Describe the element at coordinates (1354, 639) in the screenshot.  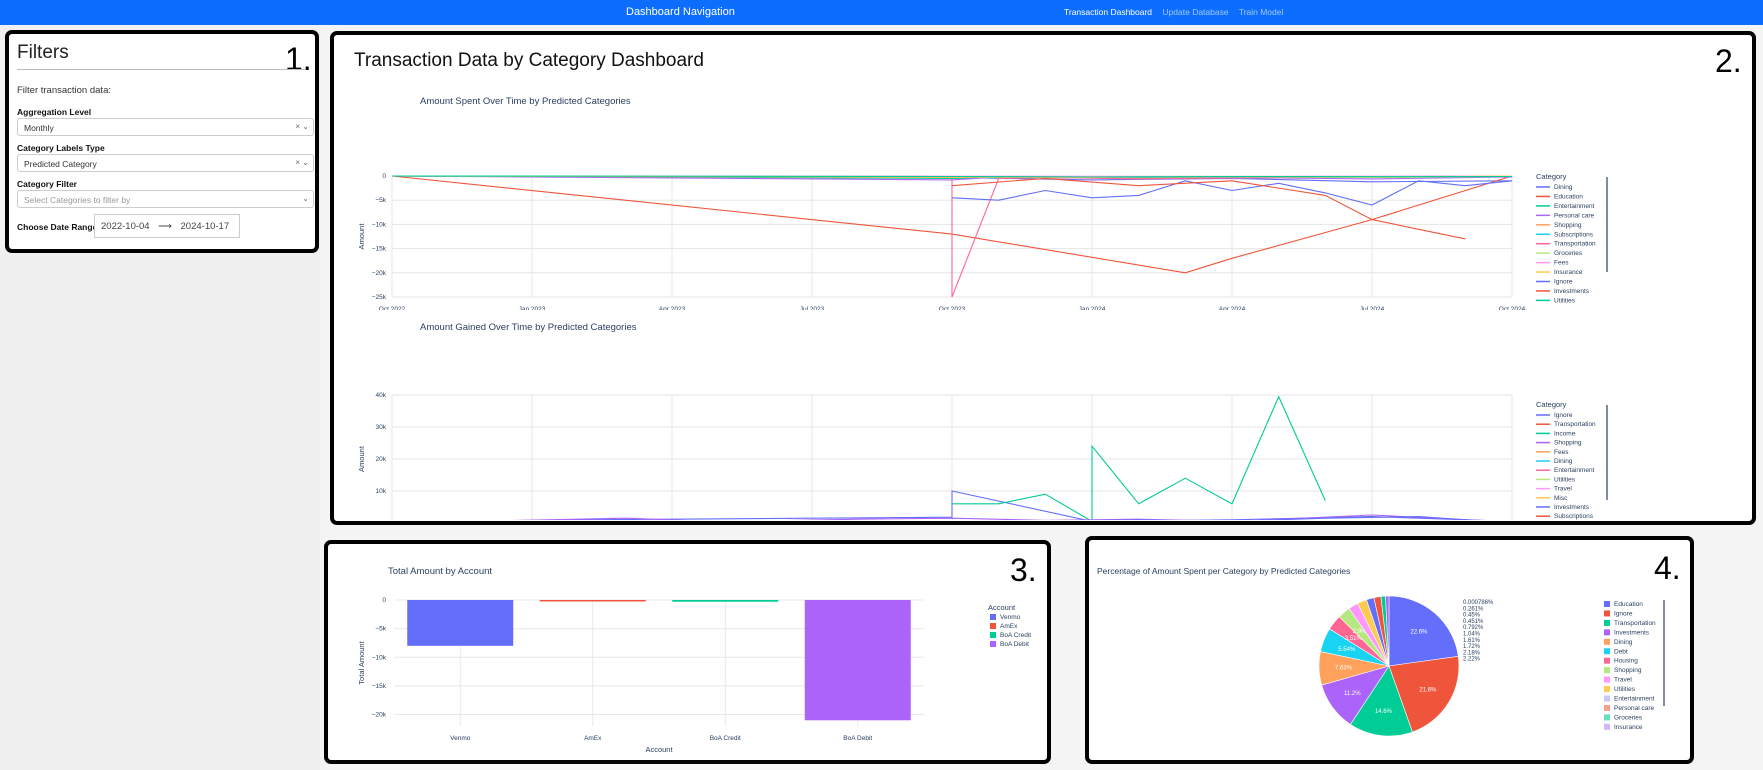
I see `pie-inside-label: 3.51%` at that location.